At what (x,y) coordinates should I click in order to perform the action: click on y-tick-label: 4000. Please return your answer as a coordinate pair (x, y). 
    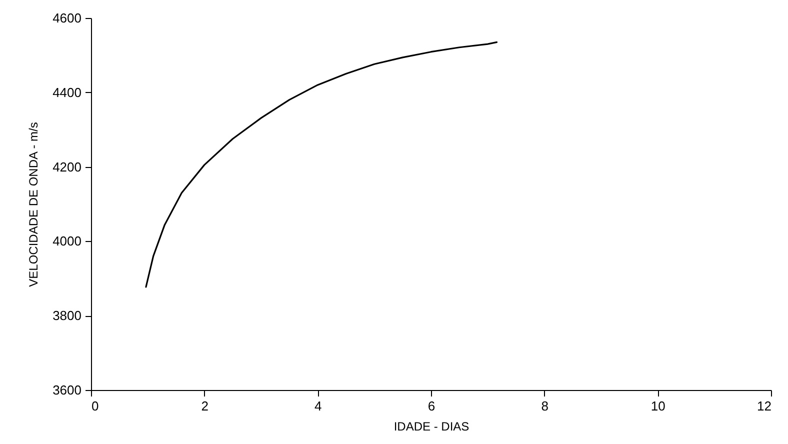
    Looking at the image, I should click on (67, 241).